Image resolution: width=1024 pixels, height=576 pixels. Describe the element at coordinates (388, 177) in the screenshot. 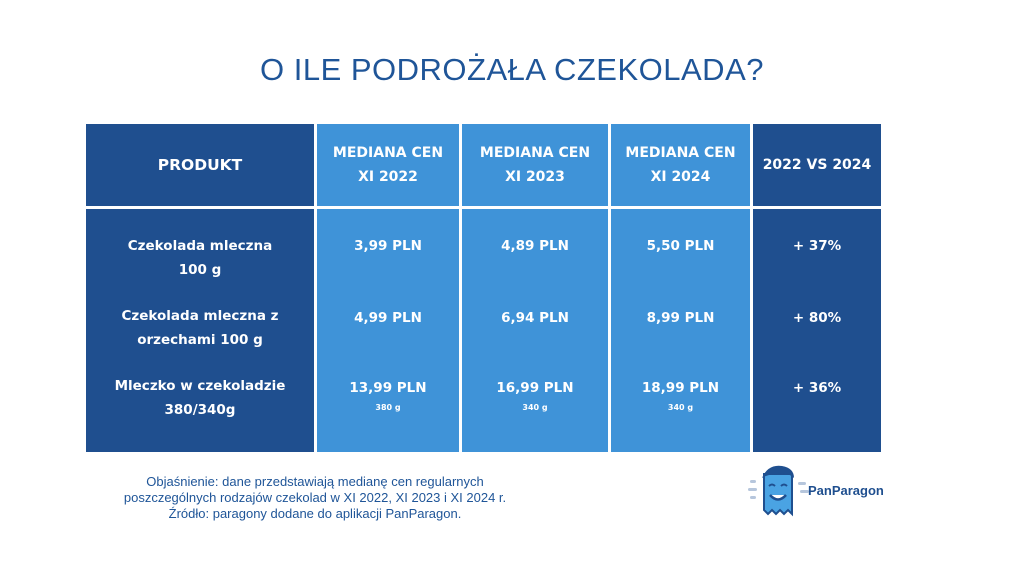

I see `header-2022-line2: XI 2022` at that location.